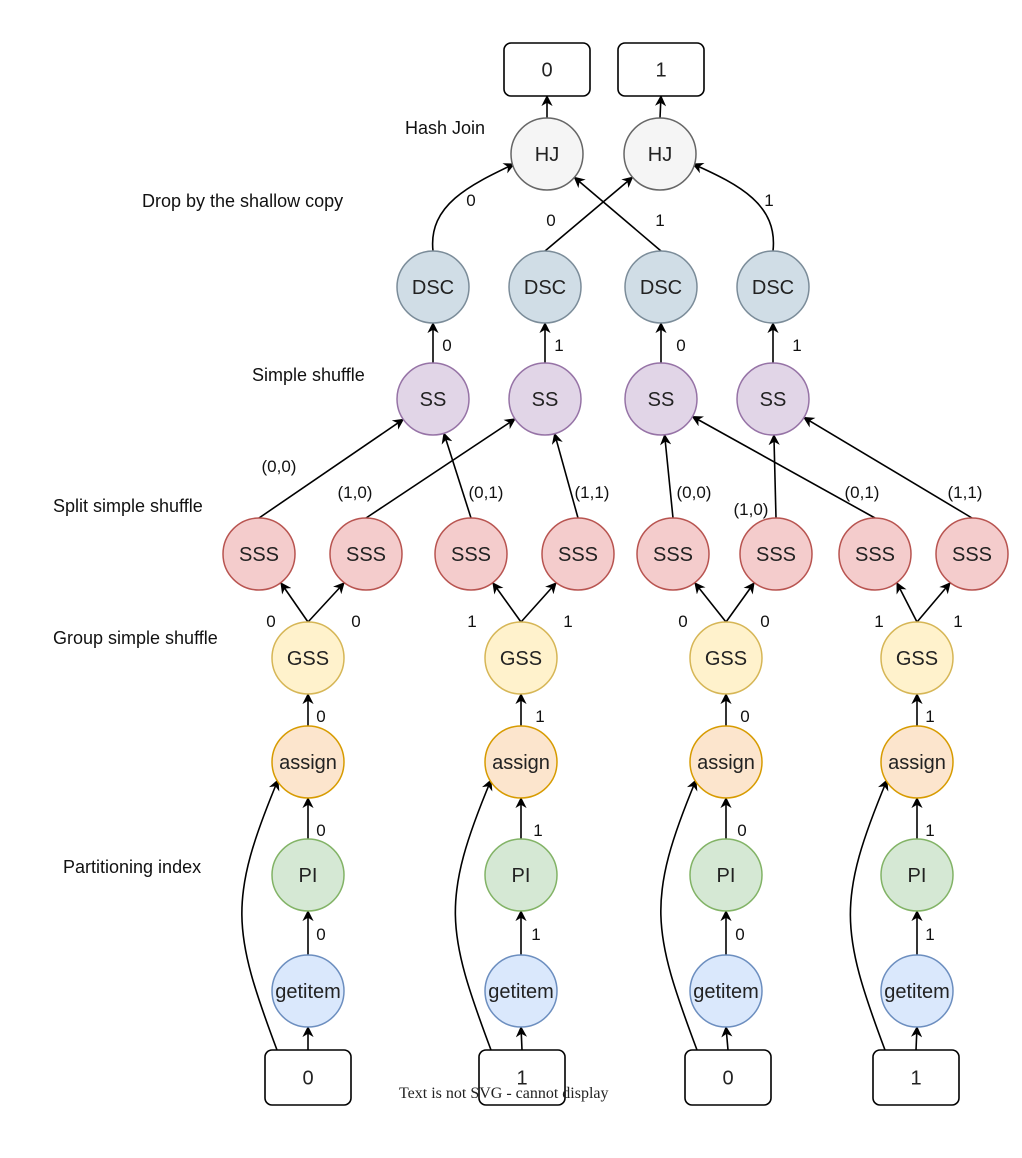 The image size is (1022, 1158). What do you see at coordinates (355, 492) in the screenshot?
I see `edge-label-sss-ss-1: (1,0)` at bounding box center [355, 492].